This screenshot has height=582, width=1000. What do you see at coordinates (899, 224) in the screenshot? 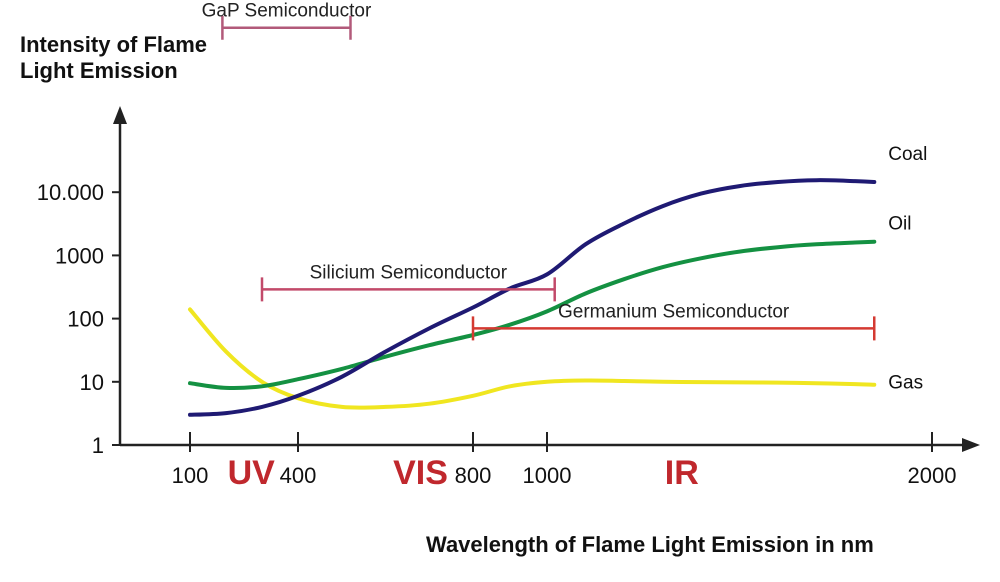
I see `series-label-oil: Oil` at bounding box center [899, 224].